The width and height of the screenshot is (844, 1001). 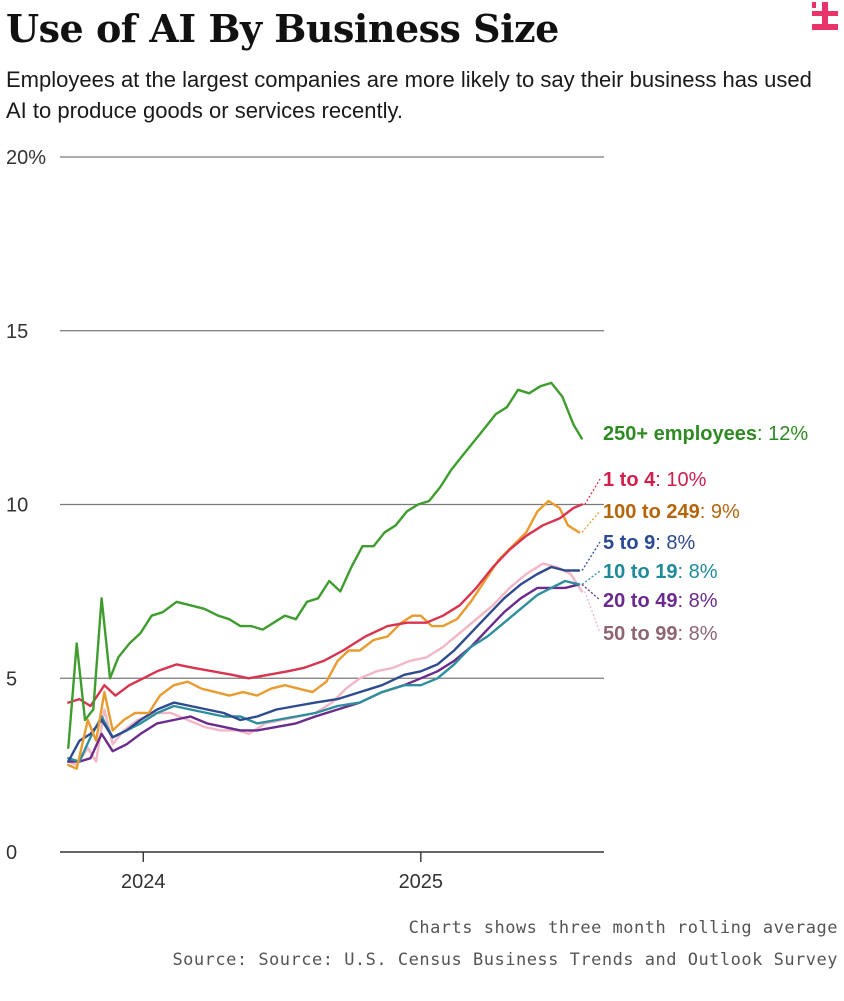 What do you see at coordinates (17, 332) in the screenshot?
I see `y-tick-label: 15` at bounding box center [17, 332].